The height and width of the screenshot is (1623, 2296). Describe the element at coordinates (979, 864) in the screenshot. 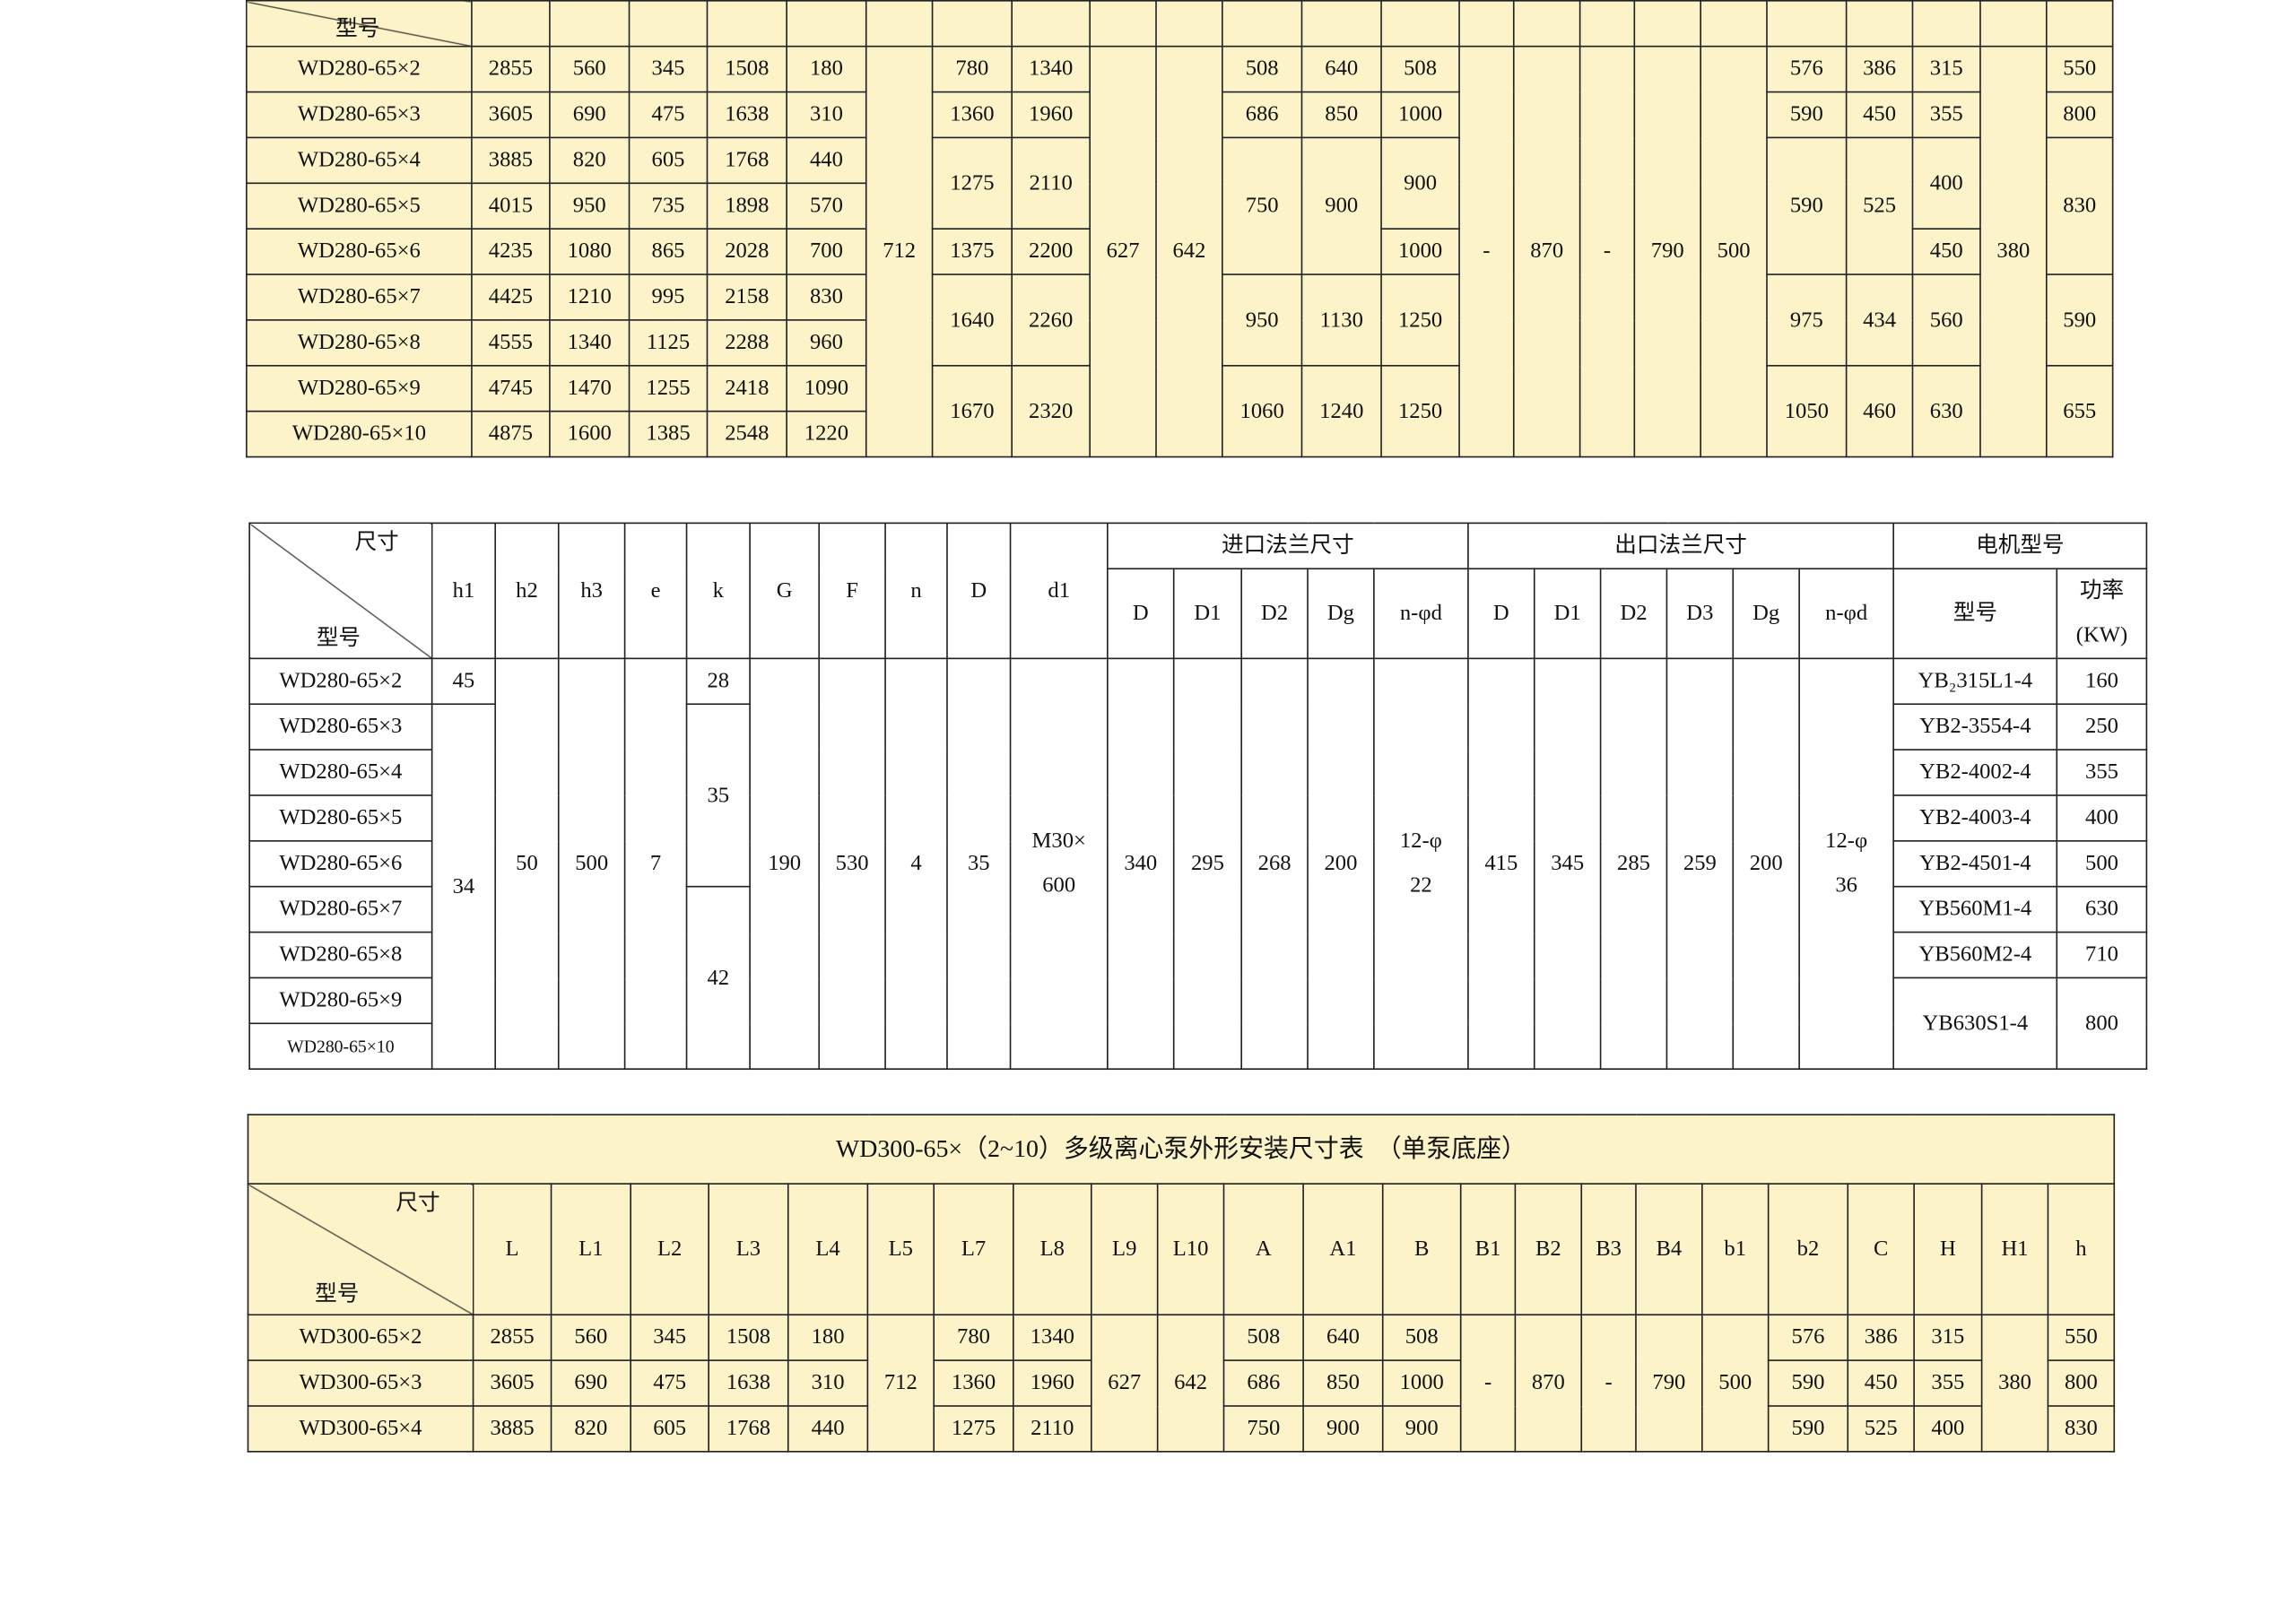

I see `value-cell: 35` at that location.